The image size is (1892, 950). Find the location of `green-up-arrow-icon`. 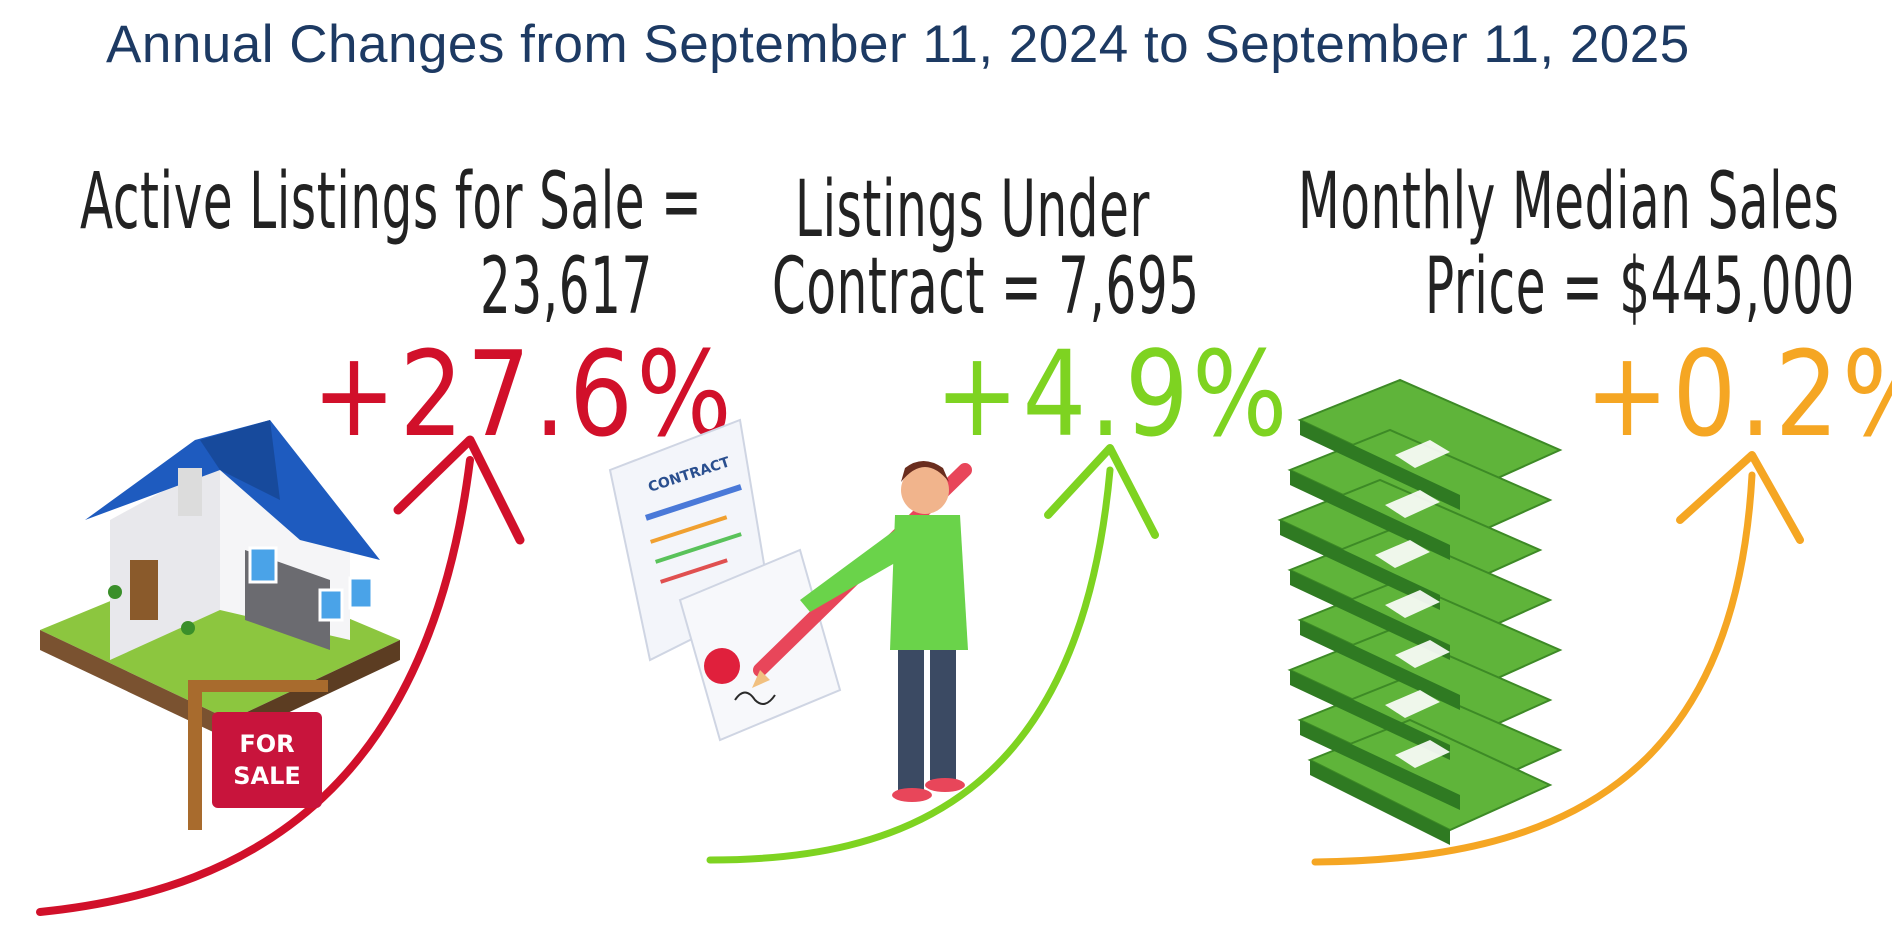

green-up-arrow-icon is located at coordinates (932, 654).